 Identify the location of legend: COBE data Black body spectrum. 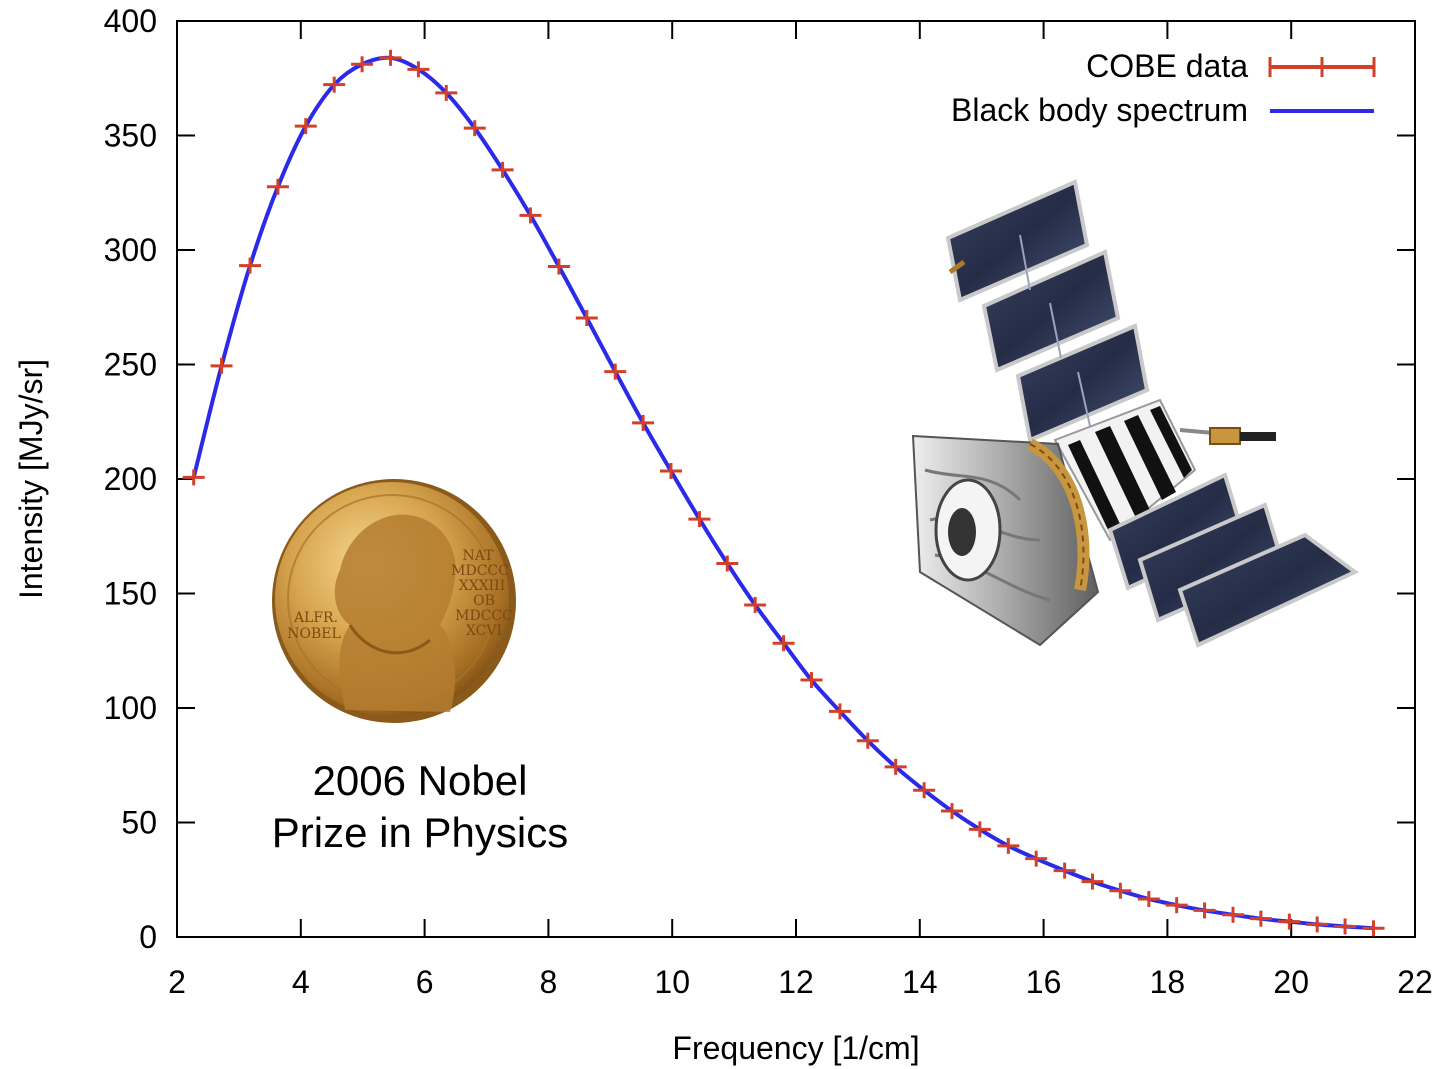
(1163, 88).